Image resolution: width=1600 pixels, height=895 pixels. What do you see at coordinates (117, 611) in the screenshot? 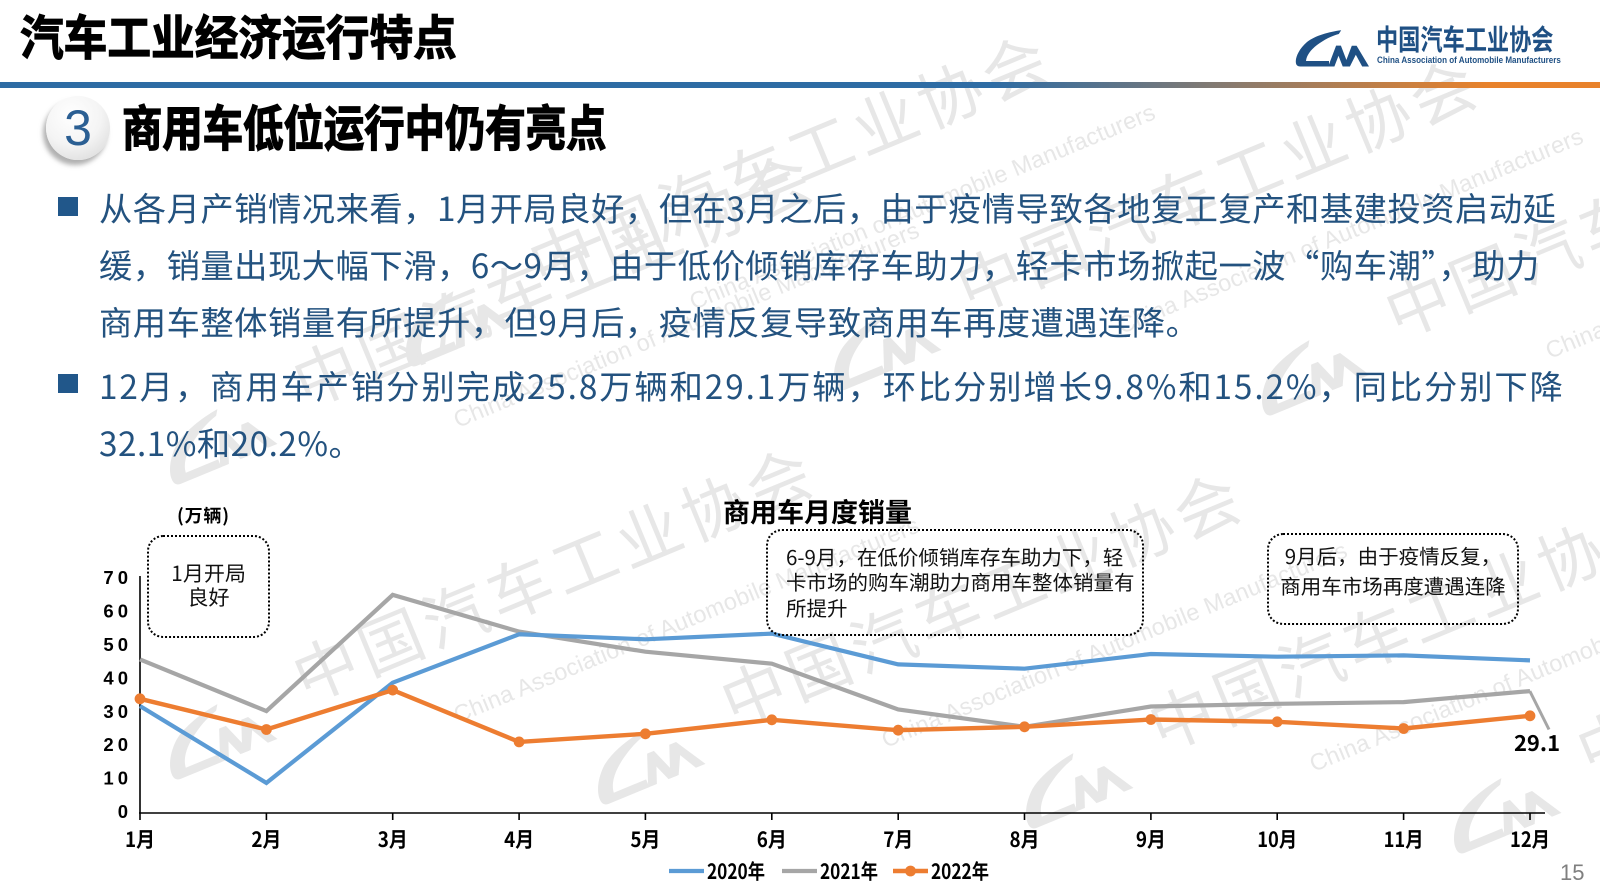
I see `svg-text: 60` at bounding box center [117, 611].